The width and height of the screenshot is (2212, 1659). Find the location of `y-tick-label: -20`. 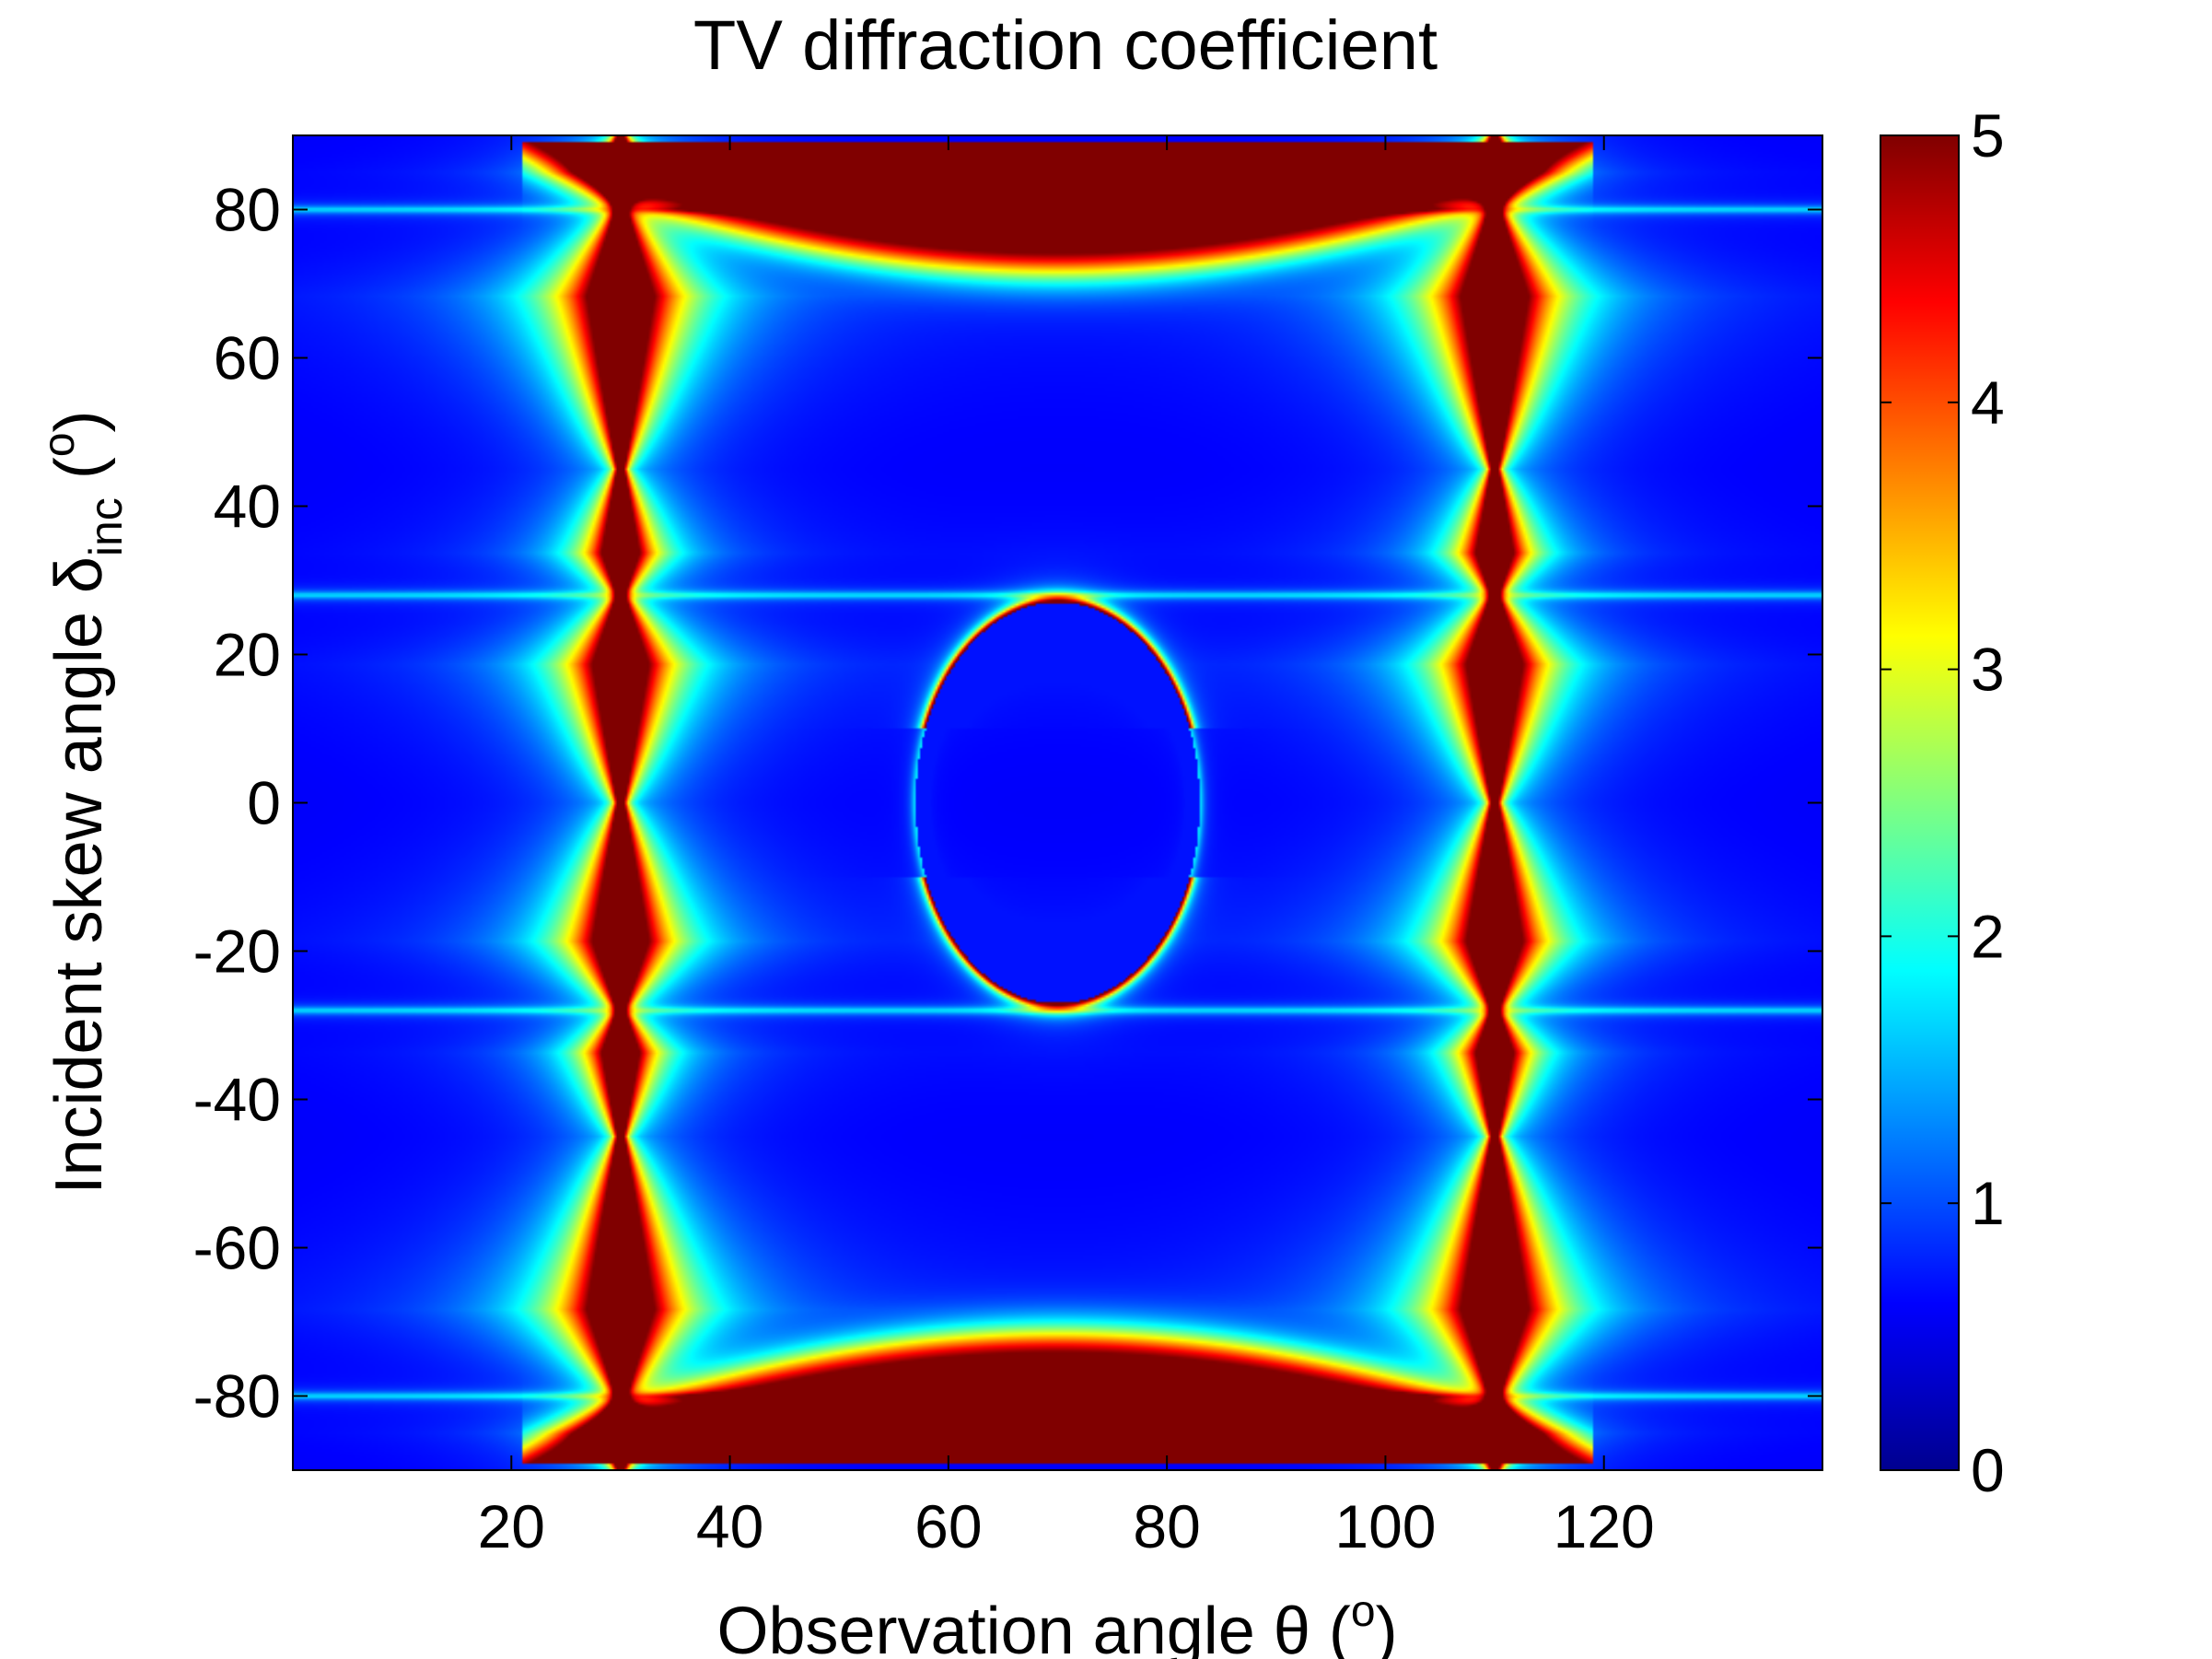

y-tick-label: -20 is located at coordinates (237, 951).